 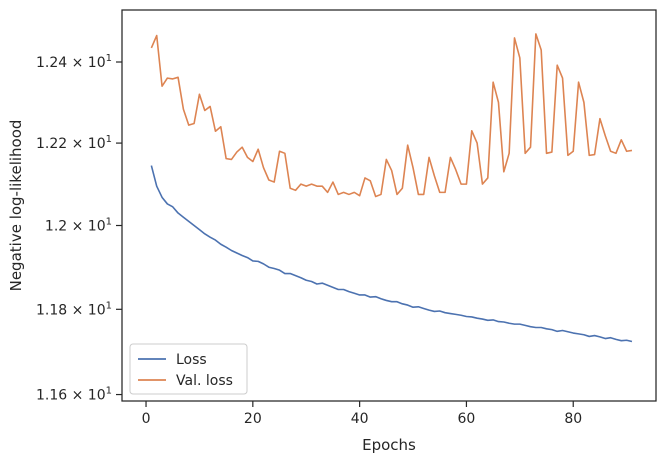 What do you see at coordinates (16, 206) in the screenshot?
I see `y-axis-label: Negative log-likelihood` at bounding box center [16, 206].